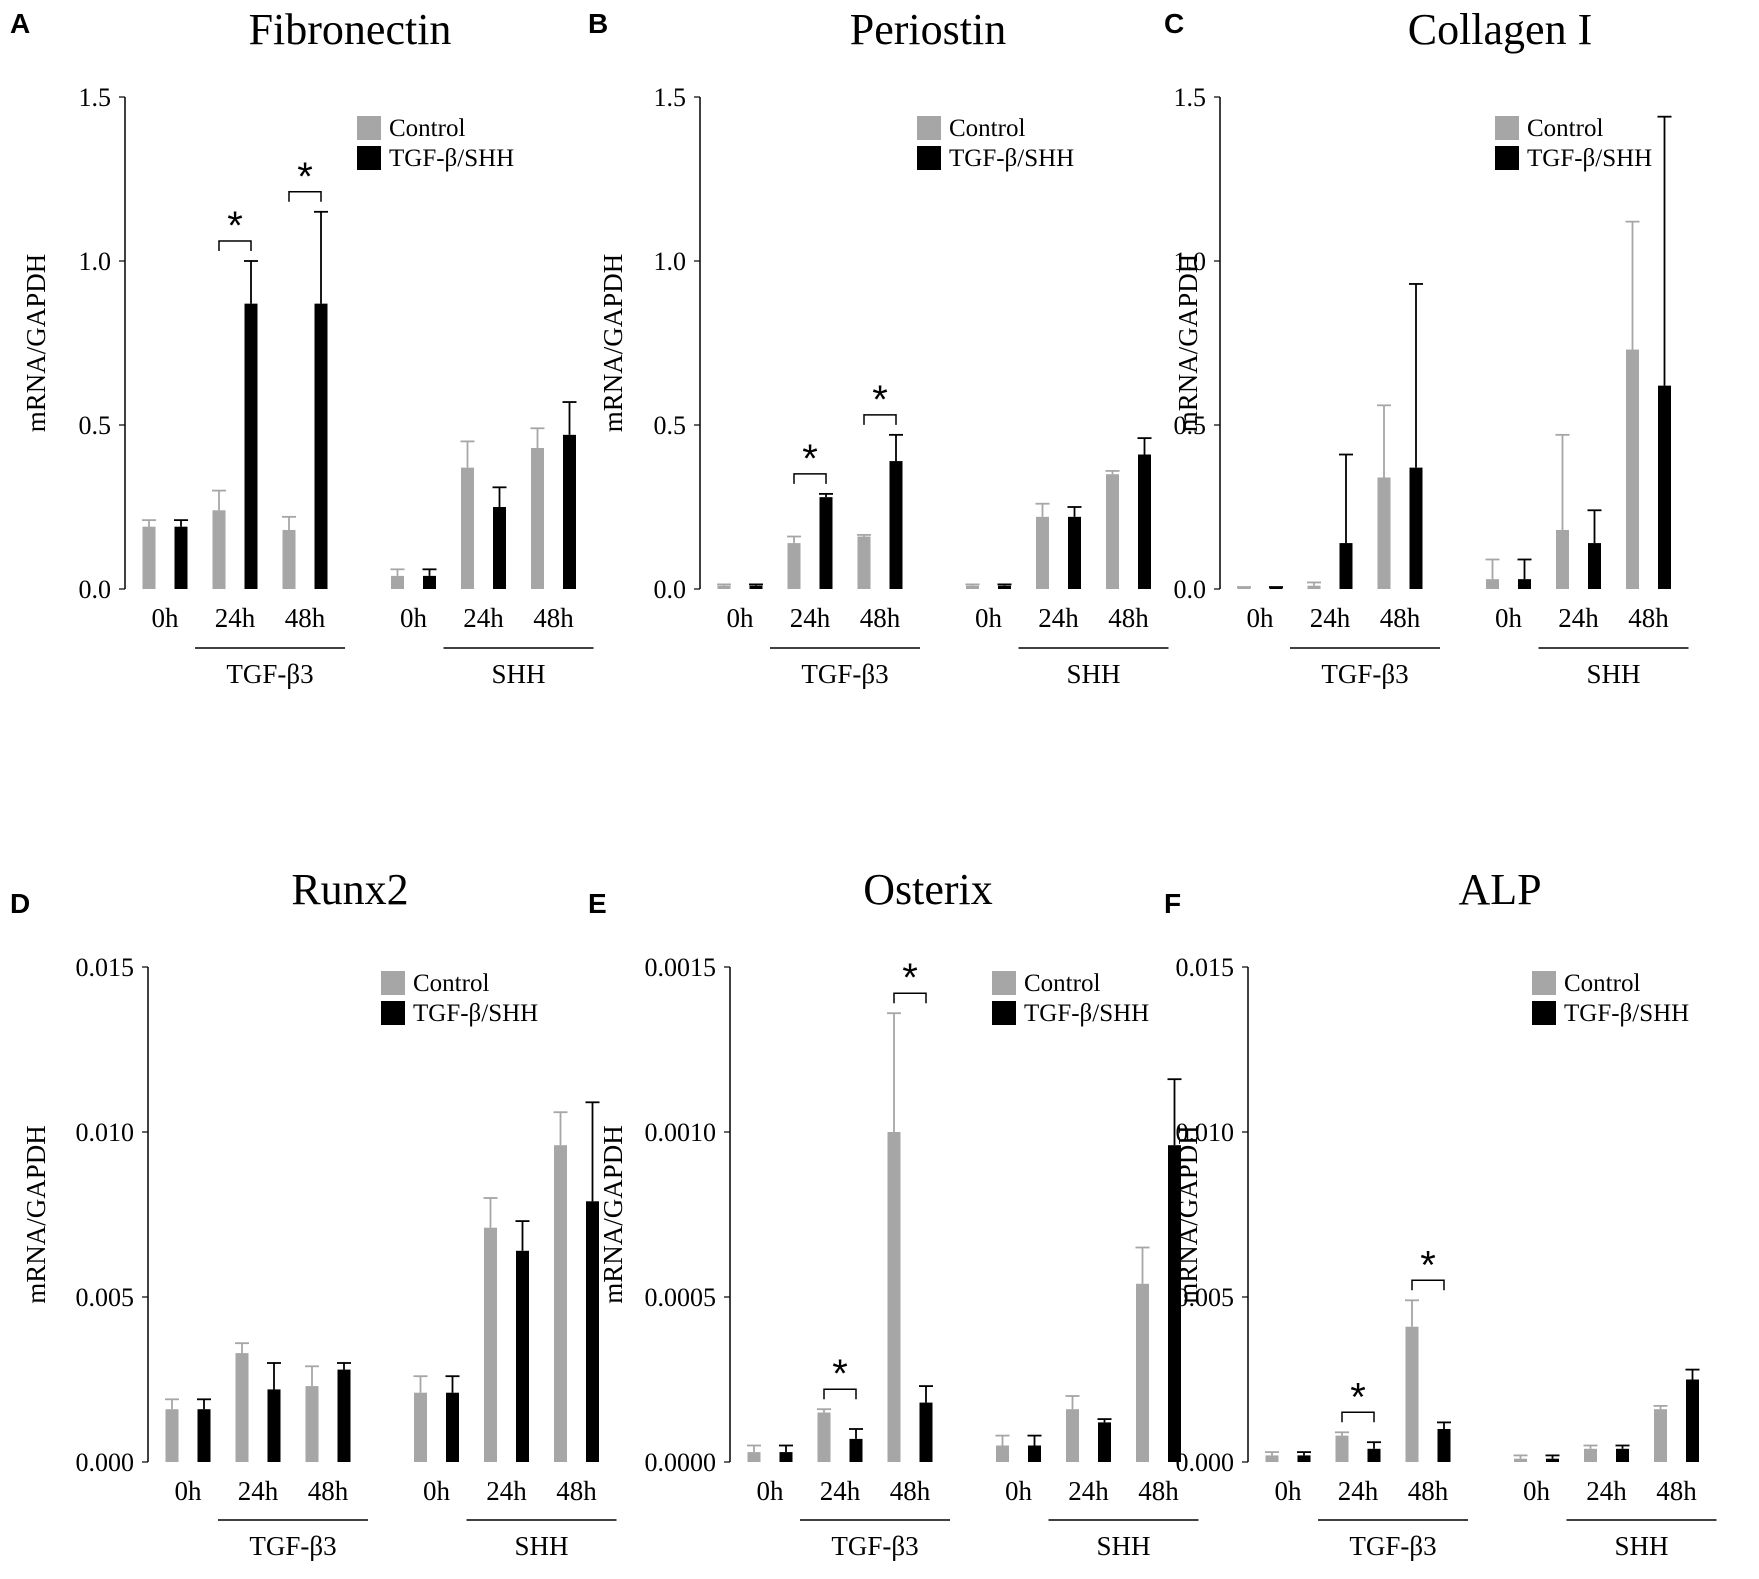 The height and width of the screenshot is (1579, 1759). Describe the element at coordinates (1205, 1297) in the screenshot. I see `y-tick-label: 0.005` at that location.